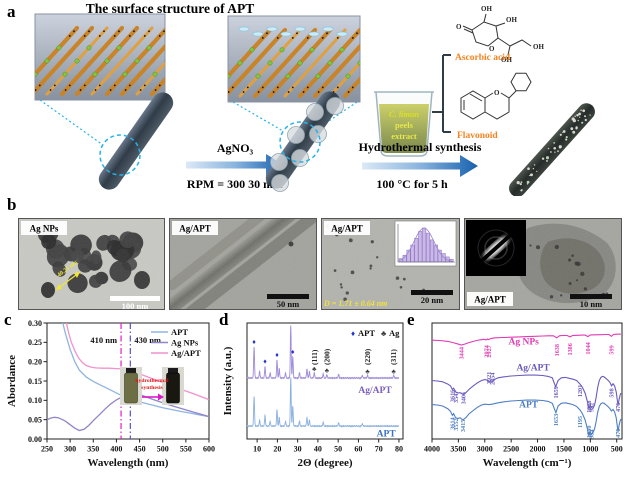 The width and height of the screenshot is (630, 481). Describe the element at coordinates (538, 449) in the screenshot. I see `x-tick-label: 2000` at that location.